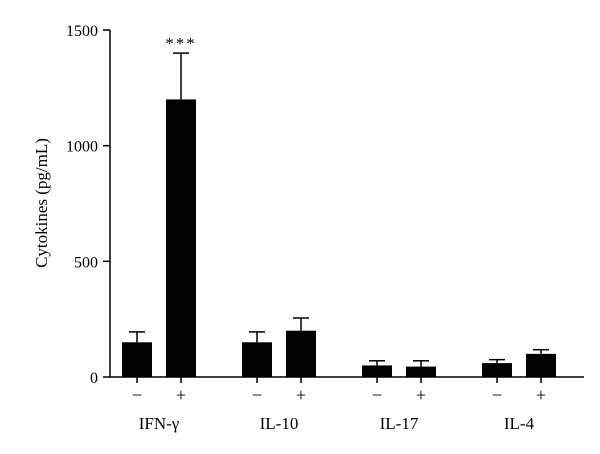 The height and width of the screenshot is (454, 600). I want to click on y-tick-label: 1000, so click(82, 147).